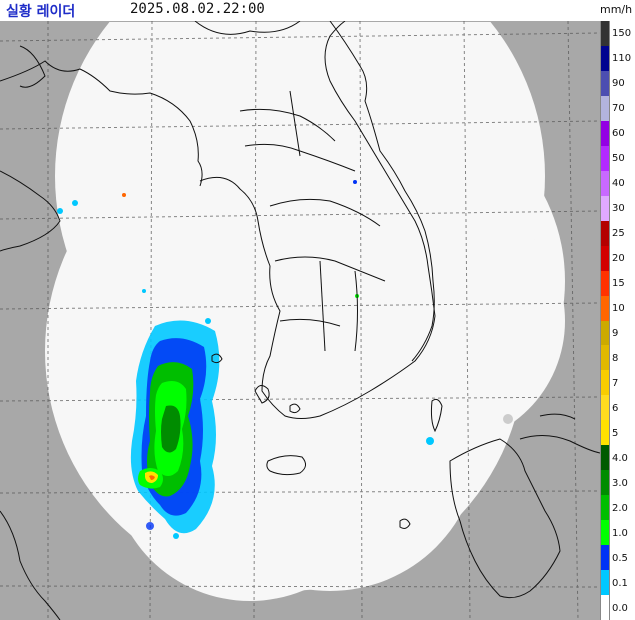 This screenshot has width=635, height=620. I want to click on page-title: 실황 레이더, so click(41, 12).